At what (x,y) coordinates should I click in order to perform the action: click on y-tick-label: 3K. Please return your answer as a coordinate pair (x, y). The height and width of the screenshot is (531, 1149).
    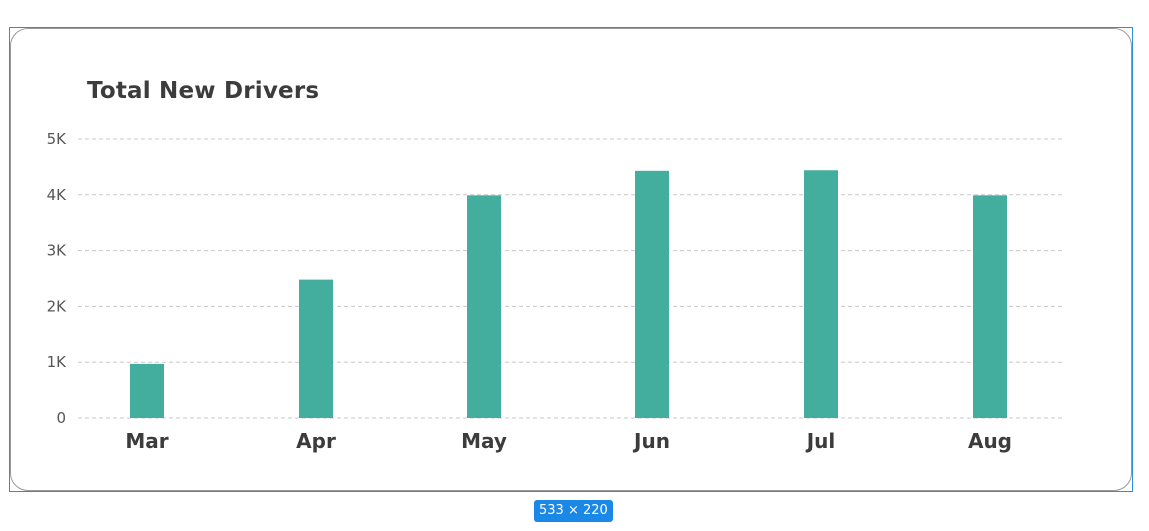
    Looking at the image, I should click on (57, 251).